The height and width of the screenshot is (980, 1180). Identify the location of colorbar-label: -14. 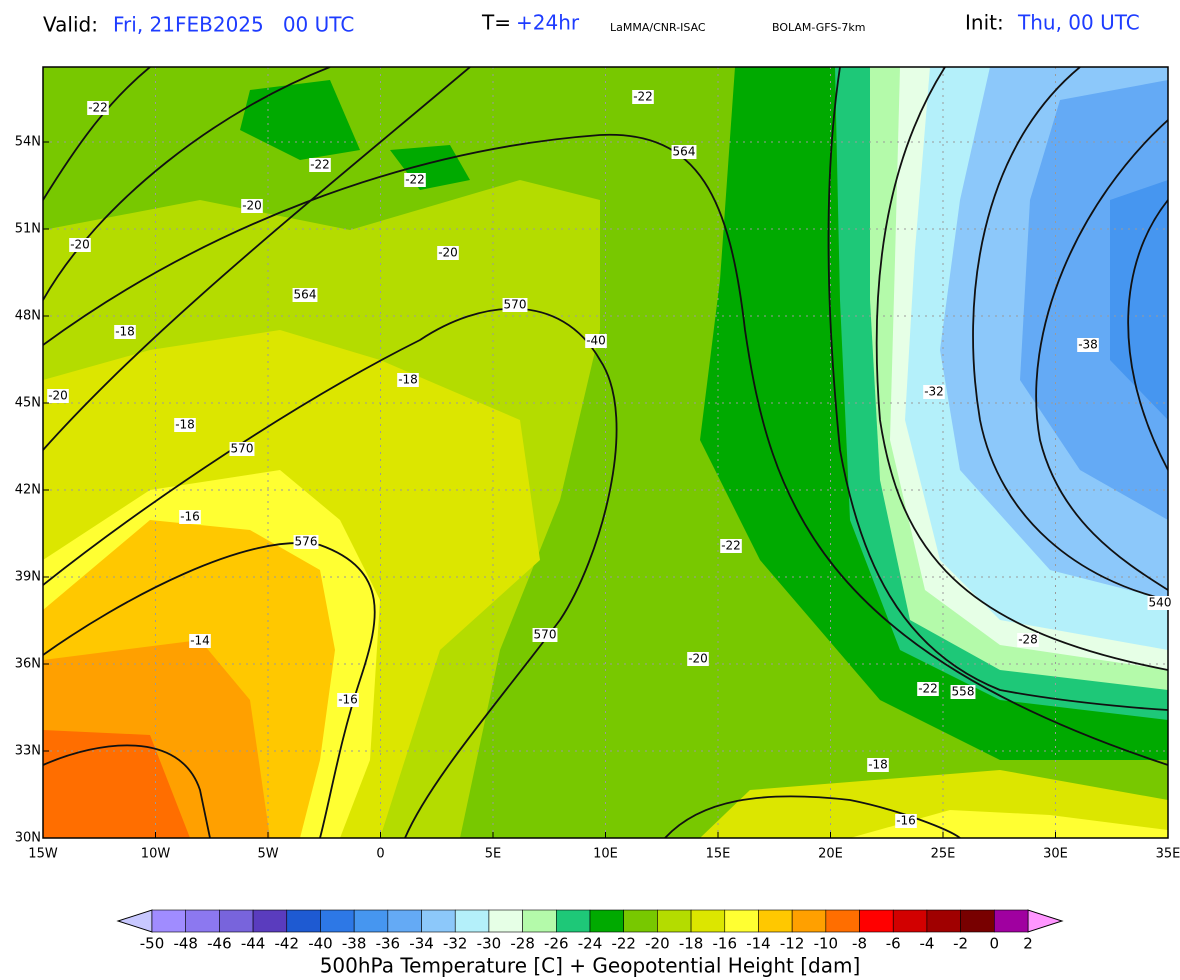
(758, 944).